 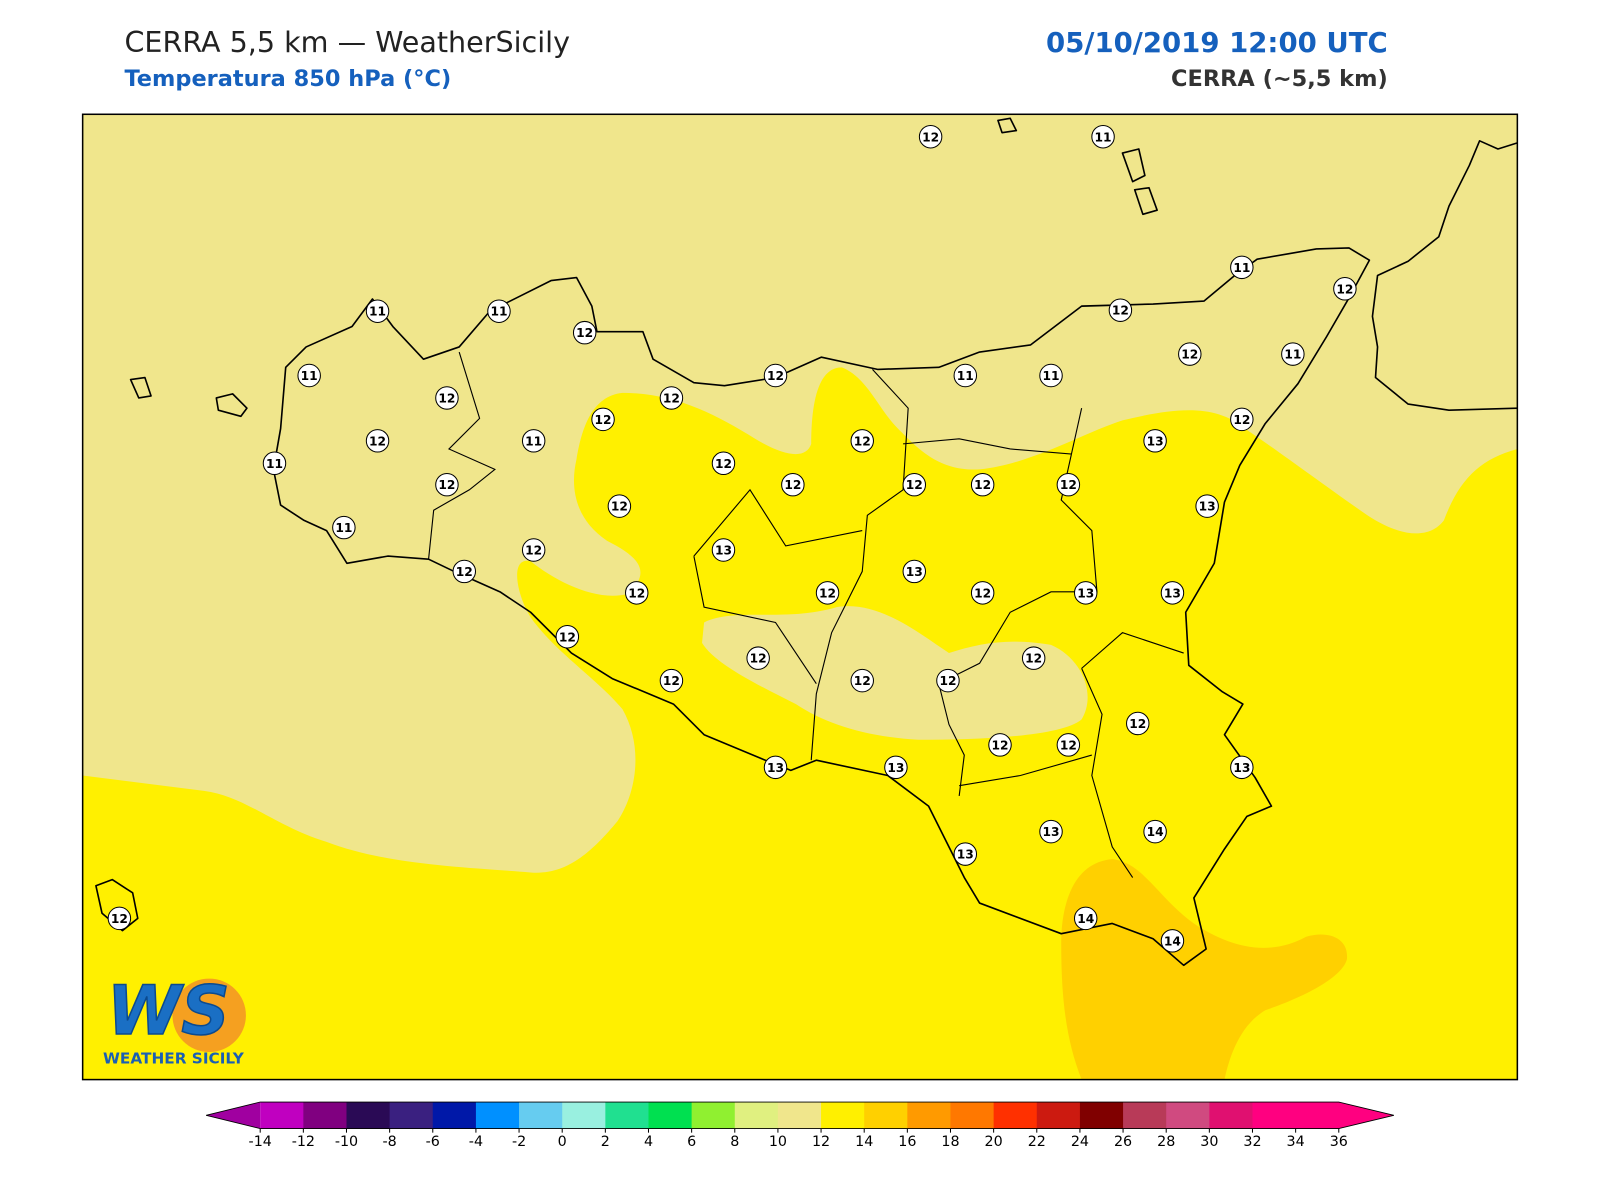 I want to click on title: CERRA 5,5 km — WeatherSicily, so click(x=347, y=42).